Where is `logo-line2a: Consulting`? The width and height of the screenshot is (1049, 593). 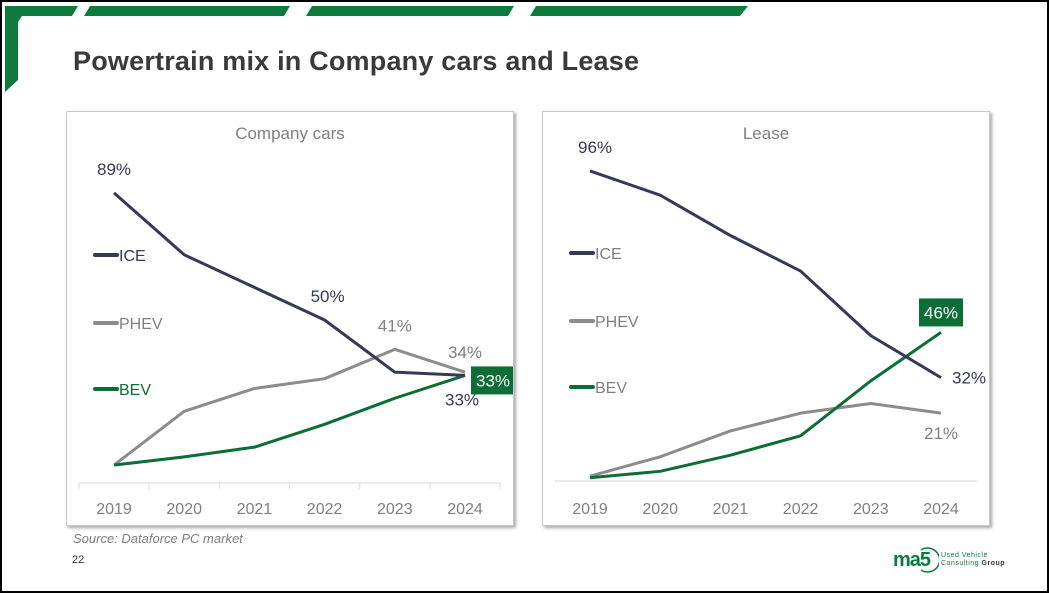 logo-line2a: Consulting is located at coordinates (961, 563).